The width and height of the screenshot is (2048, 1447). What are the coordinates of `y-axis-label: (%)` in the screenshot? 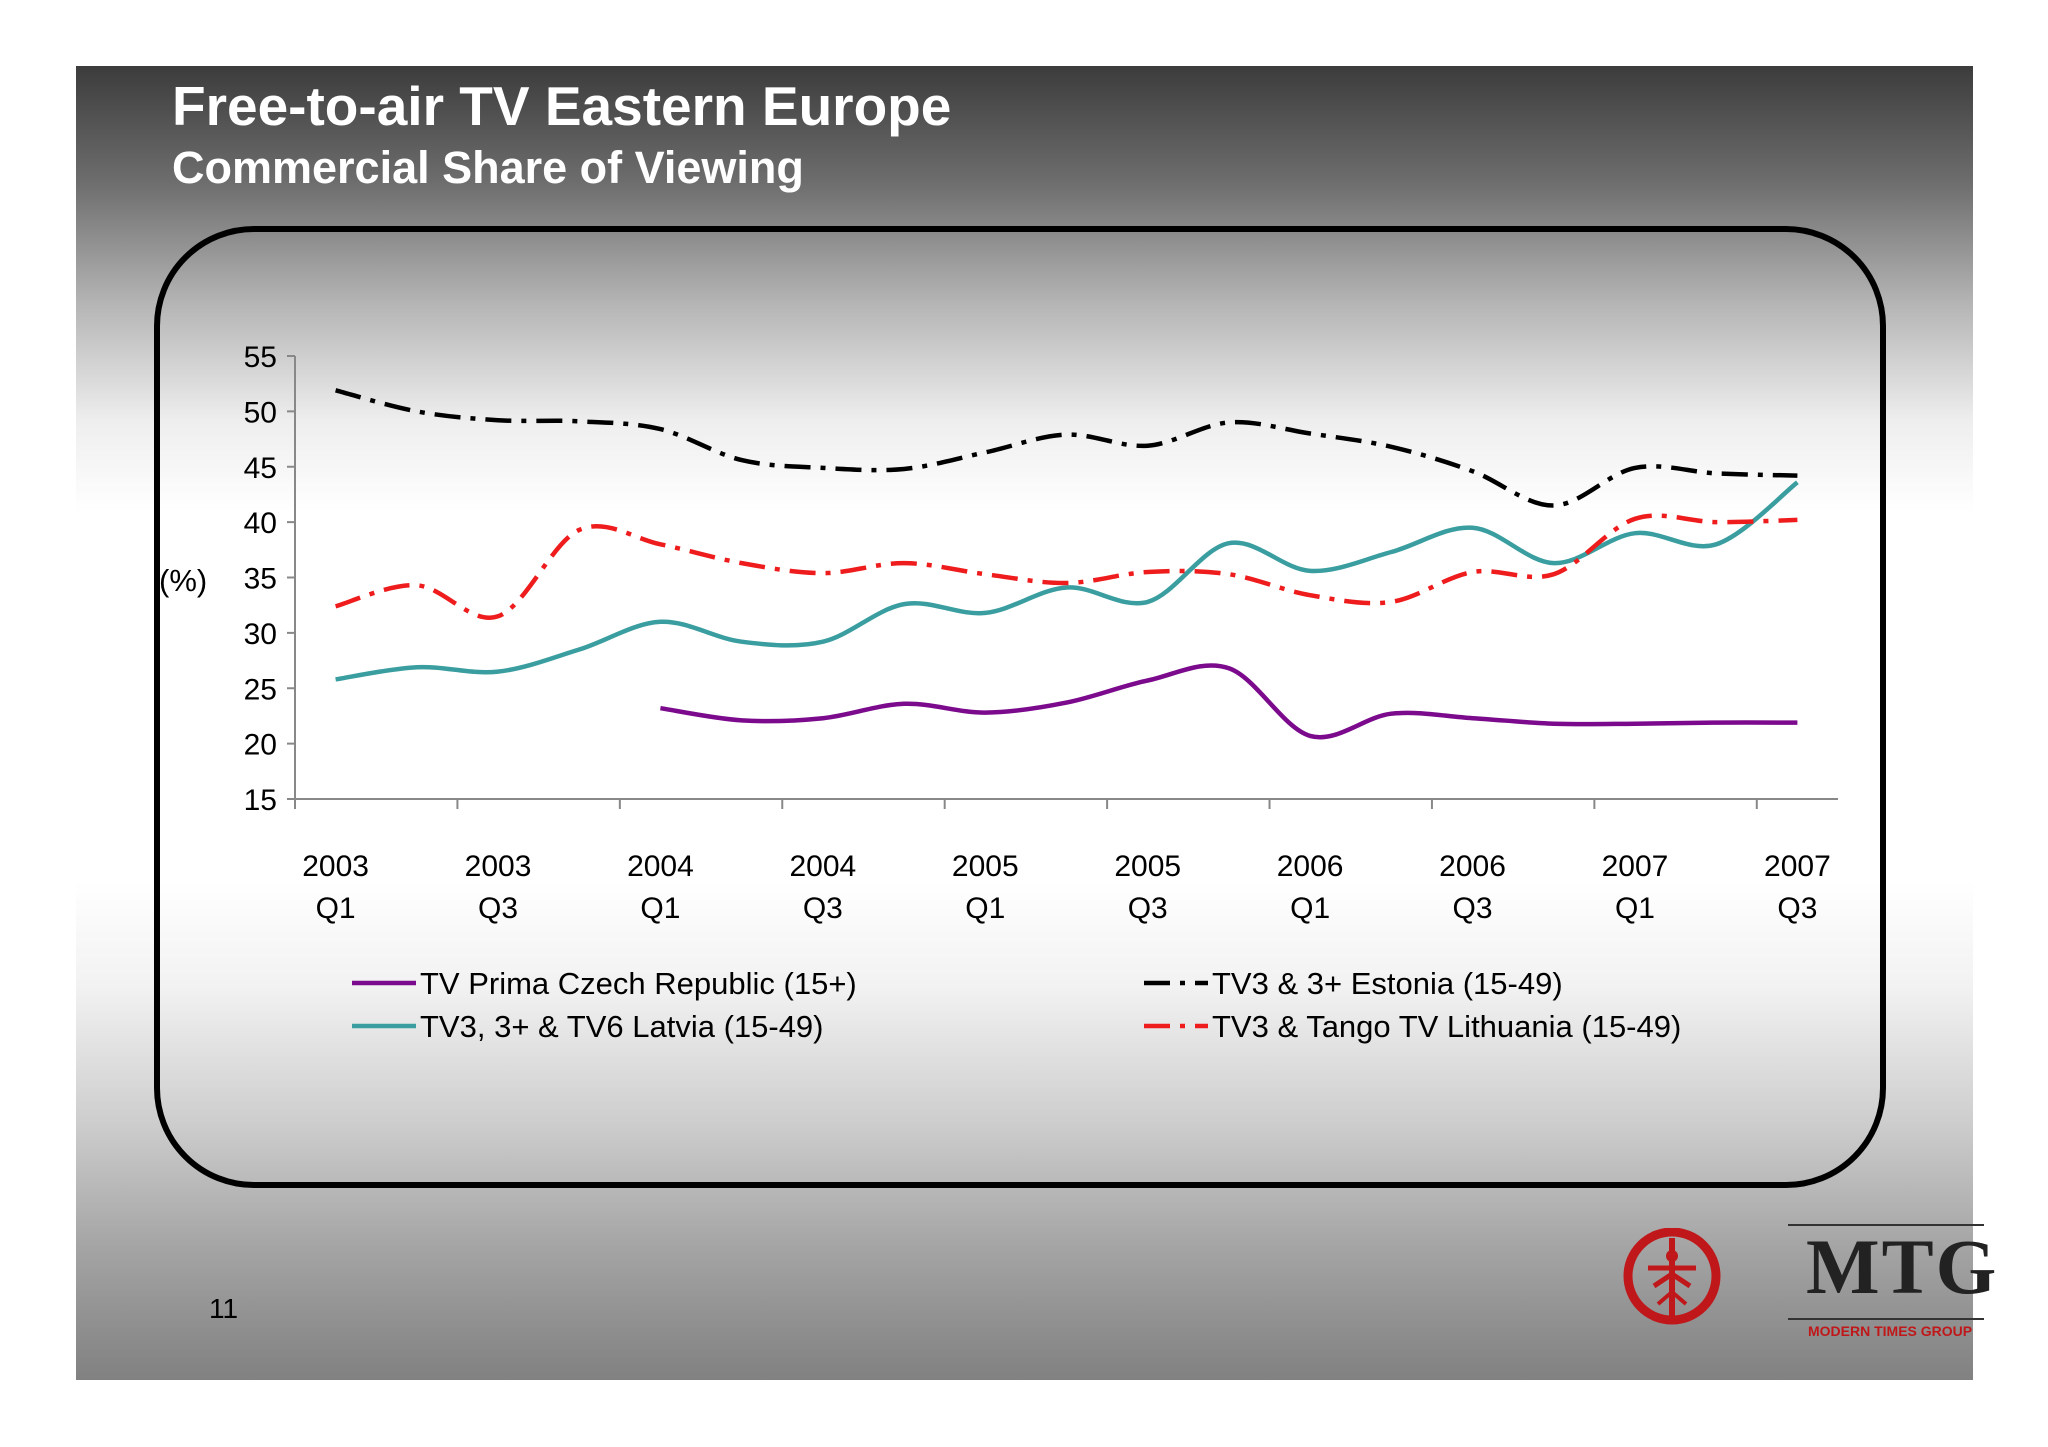 It's located at (183, 580).